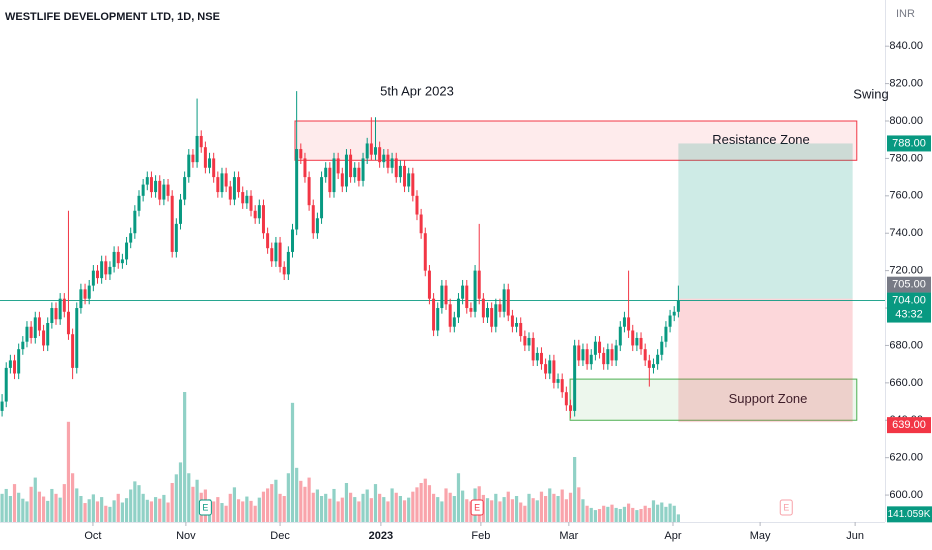  I want to click on event-marker, so click(786, 507).